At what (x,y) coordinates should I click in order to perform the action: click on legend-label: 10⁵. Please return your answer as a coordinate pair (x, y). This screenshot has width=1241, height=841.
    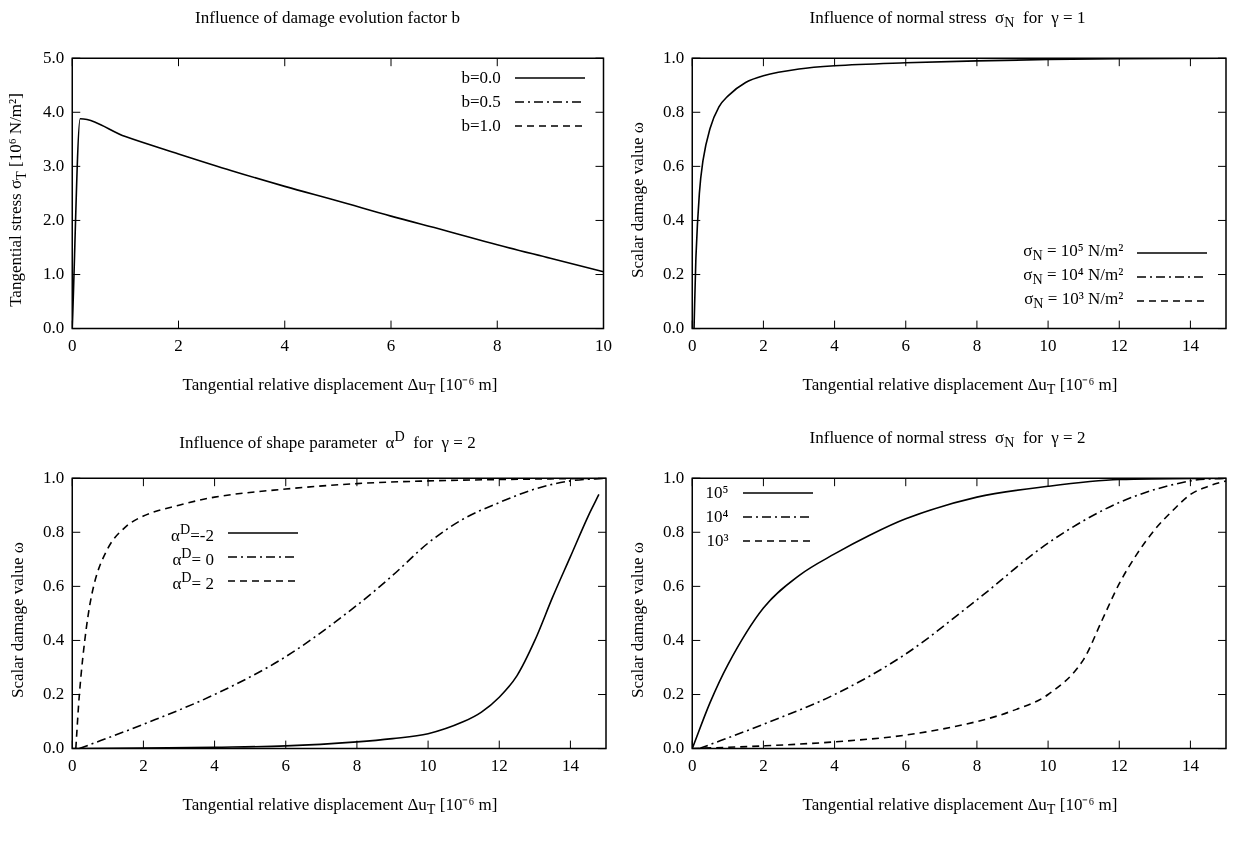
    Looking at the image, I should click on (717, 492).